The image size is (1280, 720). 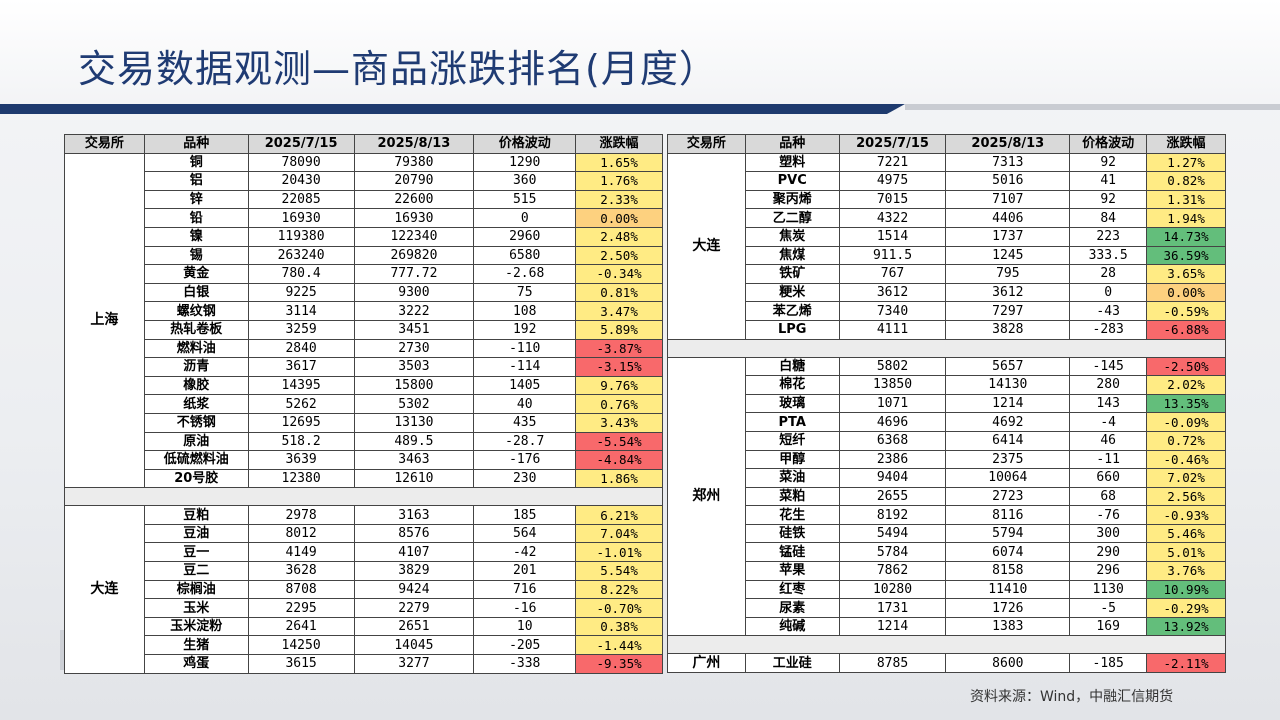 I want to click on price-change: 46, so click(x=1108, y=440).